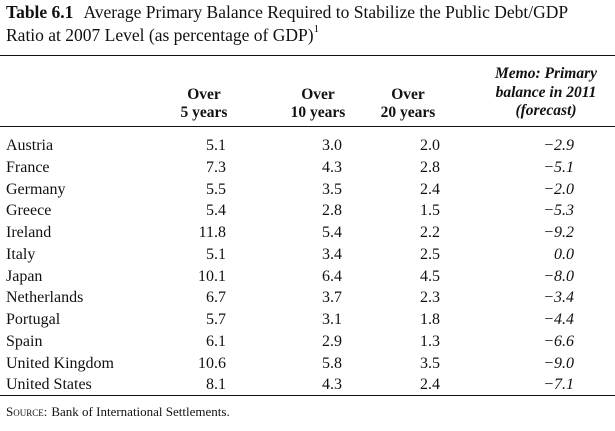  What do you see at coordinates (558, 319) in the screenshot?
I see `value-memo-2011: −4.4` at bounding box center [558, 319].